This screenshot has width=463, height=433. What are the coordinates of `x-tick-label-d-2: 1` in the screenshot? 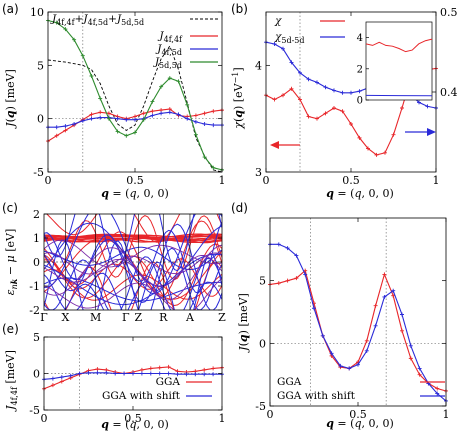 It's located at (446, 414).